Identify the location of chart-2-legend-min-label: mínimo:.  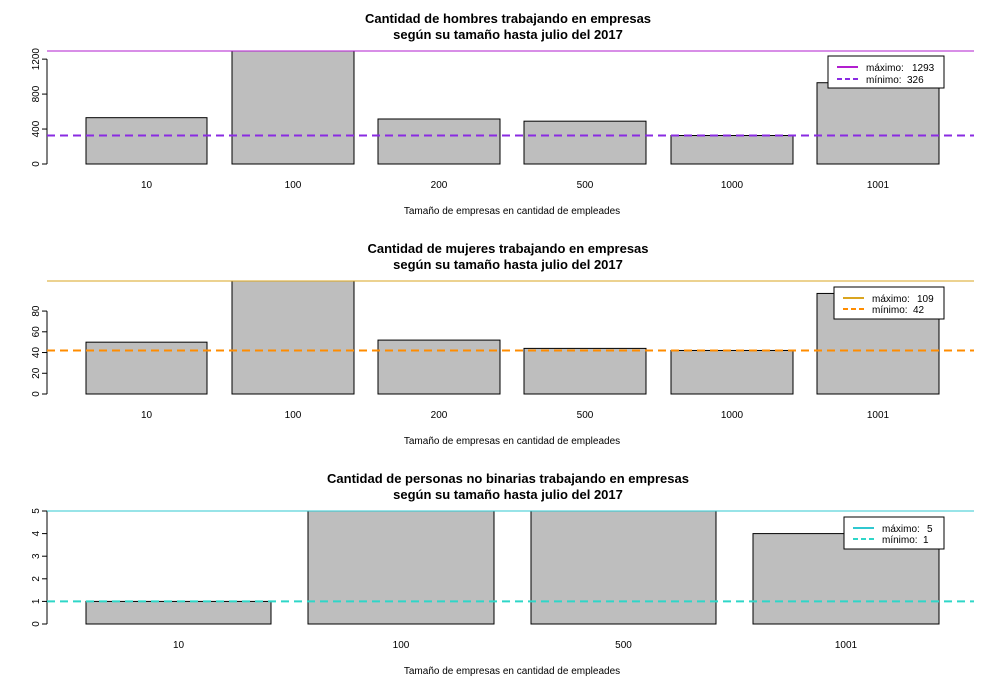
(890, 310).